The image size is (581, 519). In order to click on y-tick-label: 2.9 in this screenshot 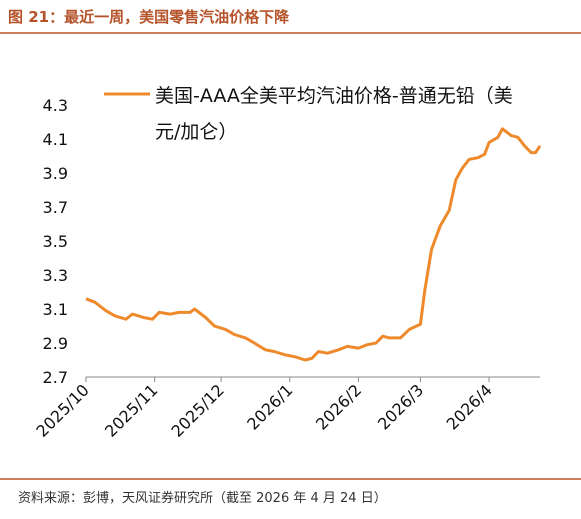, I will do `click(55, 343)`.